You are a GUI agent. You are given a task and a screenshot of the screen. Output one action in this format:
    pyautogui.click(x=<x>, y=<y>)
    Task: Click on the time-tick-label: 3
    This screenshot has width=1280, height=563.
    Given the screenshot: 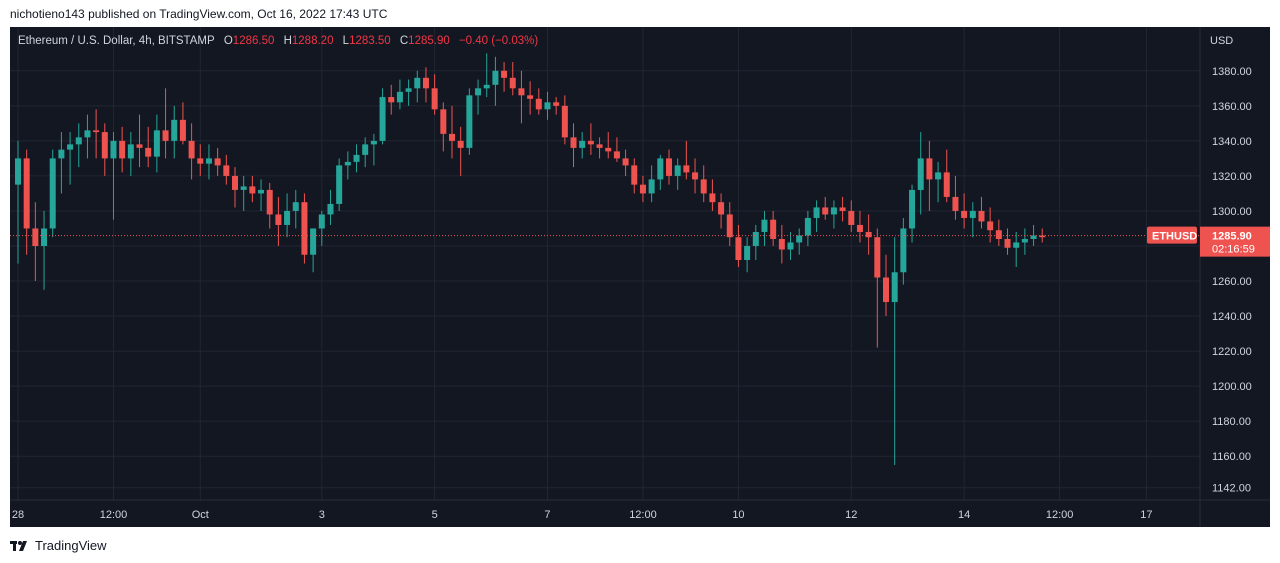 What is the action you would take?
    pyautogui.click(x=322, y=515)
    